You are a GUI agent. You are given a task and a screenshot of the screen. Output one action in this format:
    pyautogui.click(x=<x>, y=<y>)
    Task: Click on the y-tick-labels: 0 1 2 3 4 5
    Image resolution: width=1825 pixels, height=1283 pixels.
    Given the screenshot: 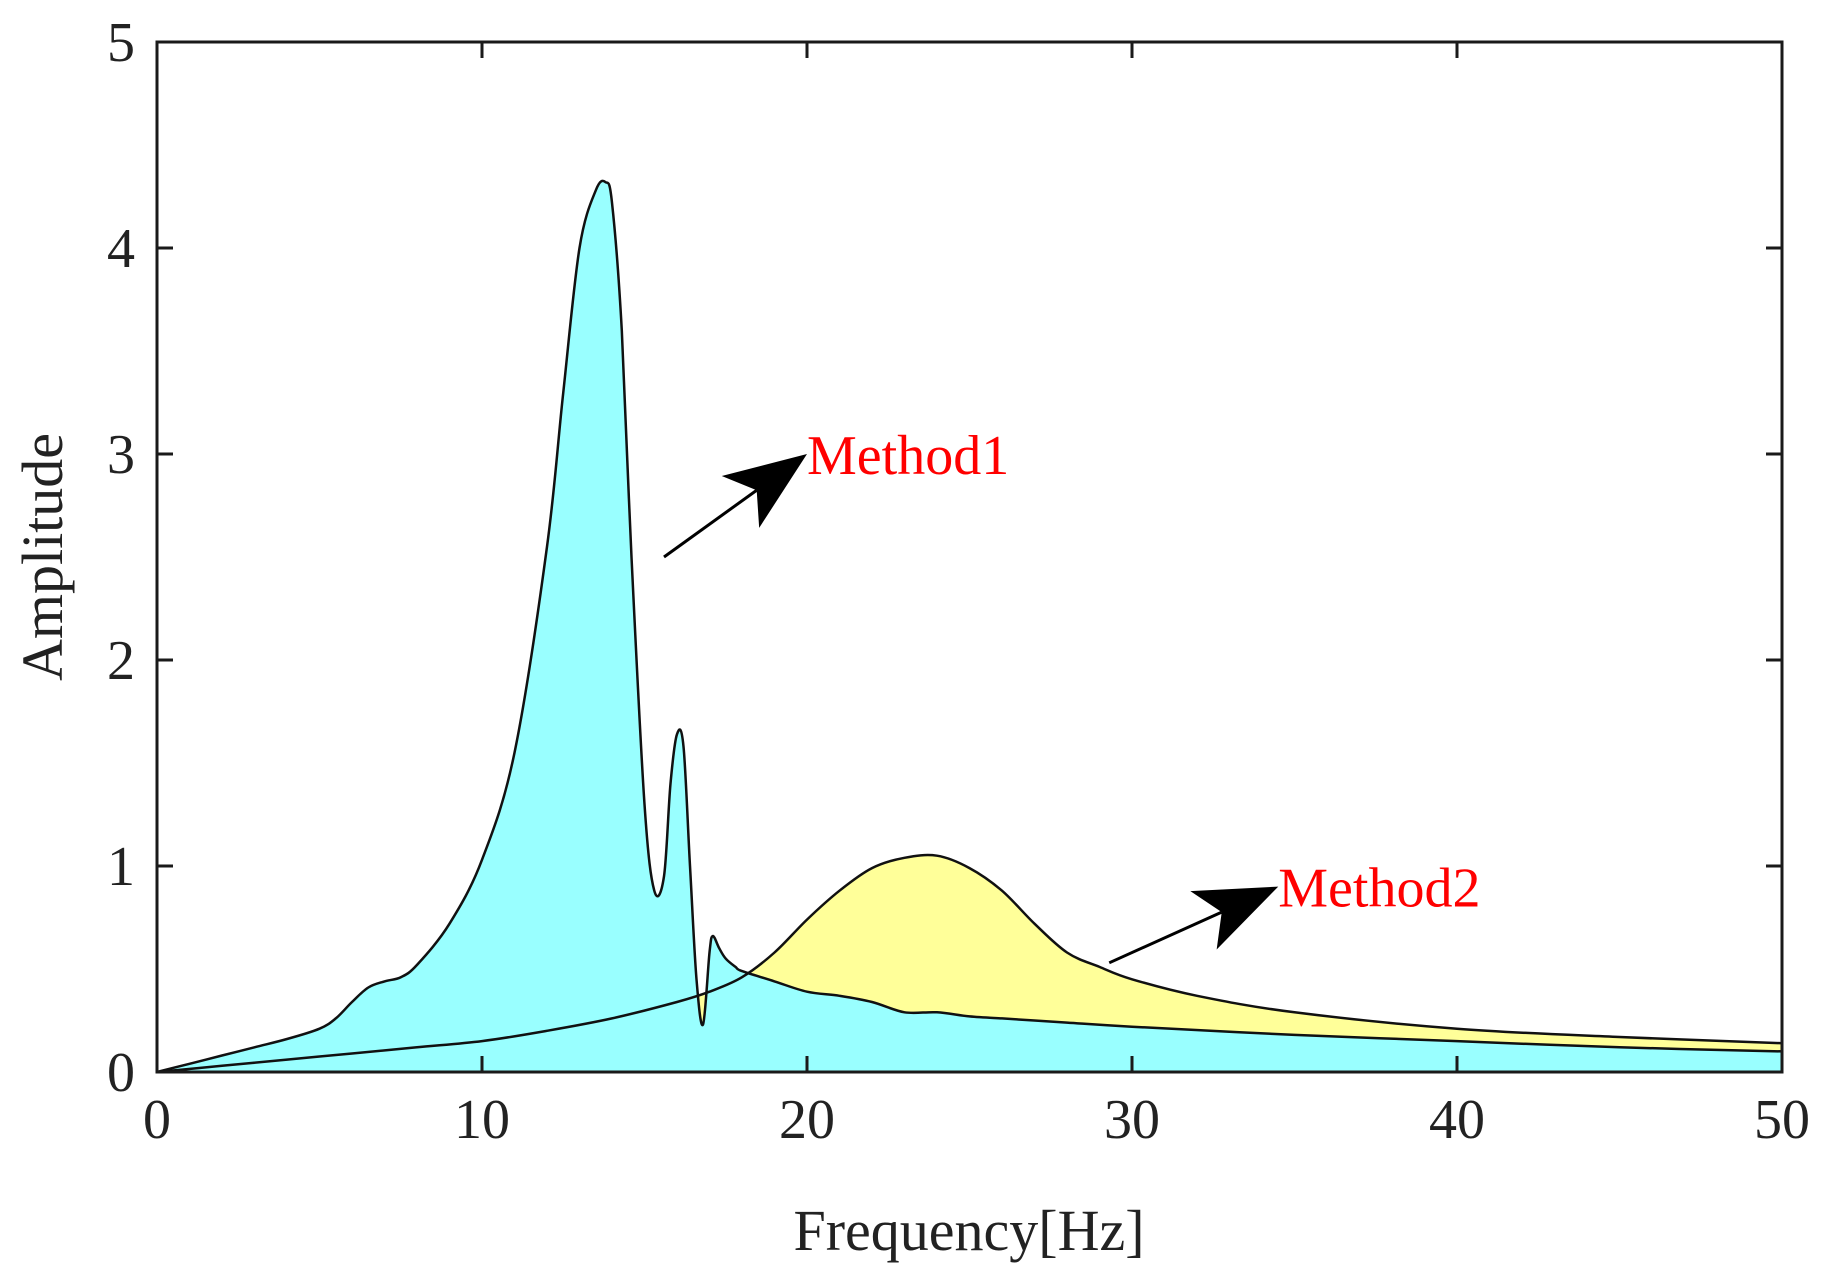 What is the action you would take?
    pyautogui.click(x=121, y=558)
    